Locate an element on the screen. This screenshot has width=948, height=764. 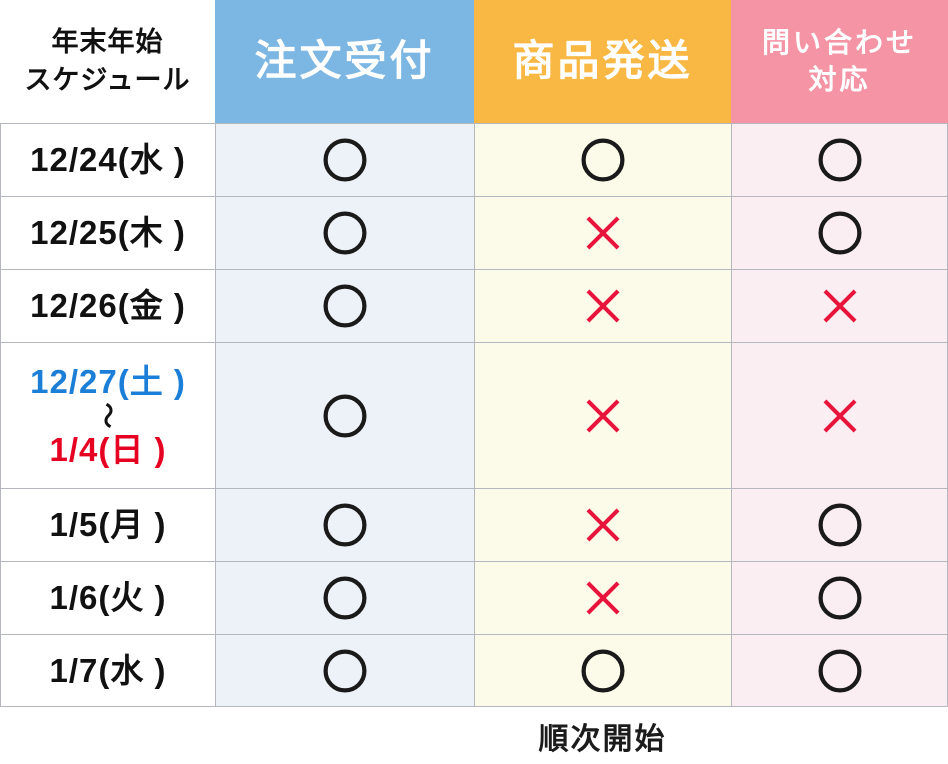
date-label: 1/6(火 ) is located at coordinates (108, 598).